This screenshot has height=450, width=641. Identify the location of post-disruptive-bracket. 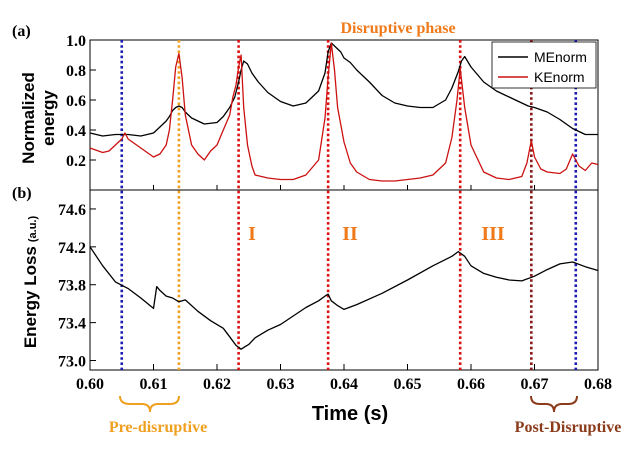
(554, 404).